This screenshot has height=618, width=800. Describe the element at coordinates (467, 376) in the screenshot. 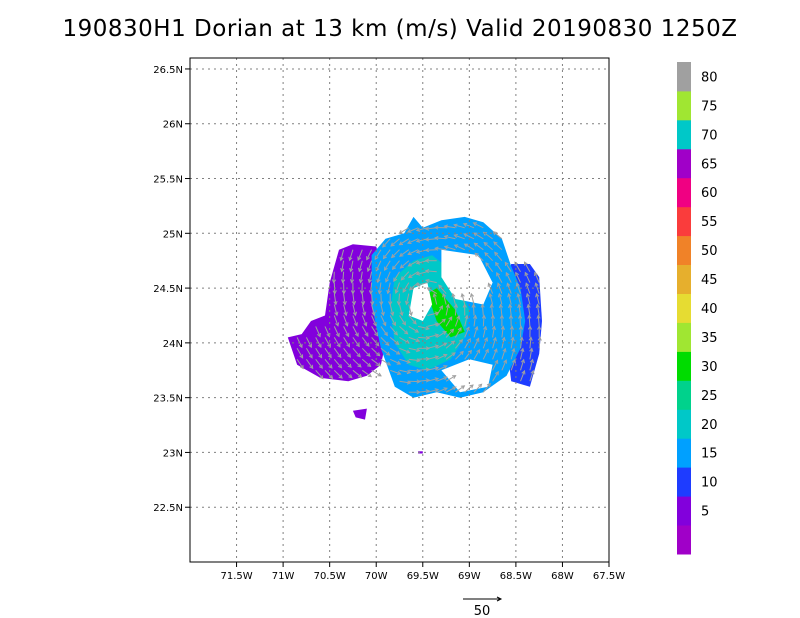

I see `wind-region-south-gap` at that location.